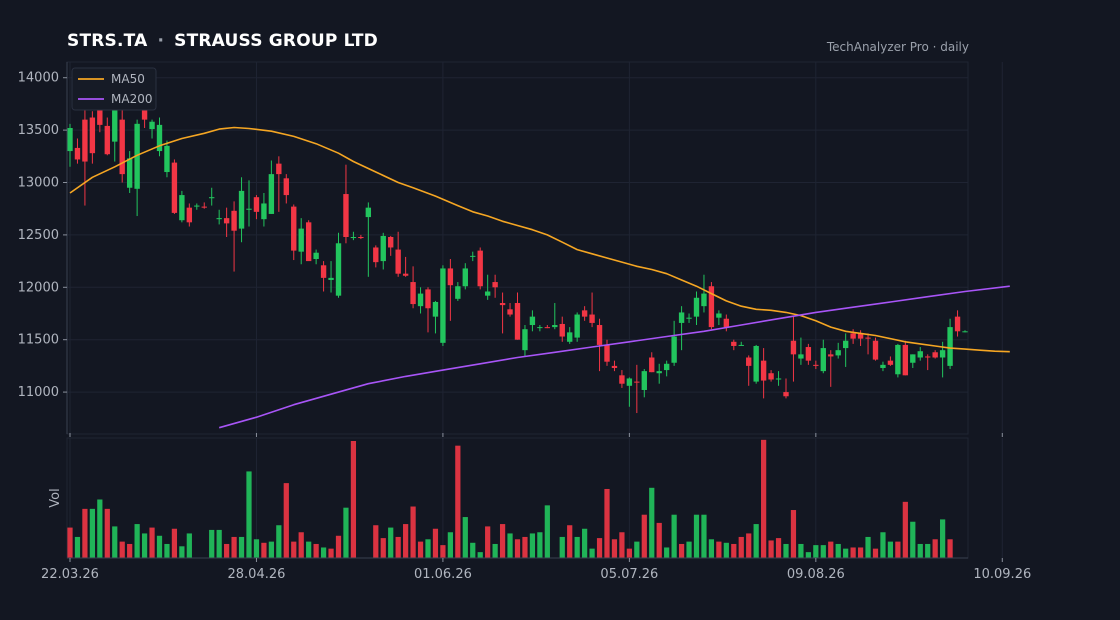 The height and width of the screenshot is (620, 1120). What do you see at coordinates (43, 285) in the screenshot?
I see `price-axis: 11000 11500 12000 12500 13000 13500 14000 Vol` at bounding box center [43, 285].